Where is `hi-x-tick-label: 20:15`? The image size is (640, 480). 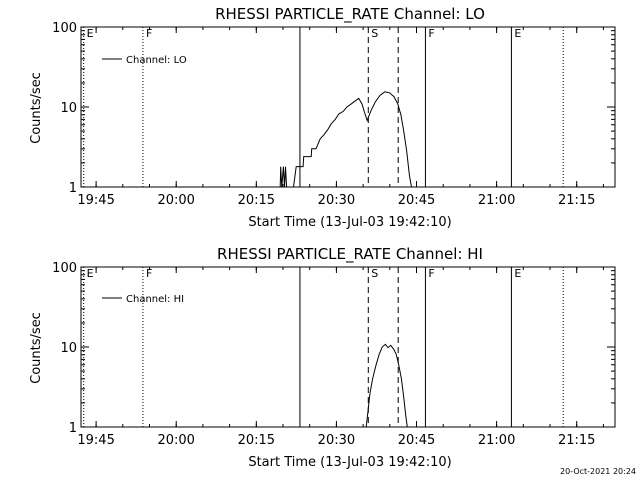
hi-x-tick-label: 20:15 is located at coordinates (256, 440).